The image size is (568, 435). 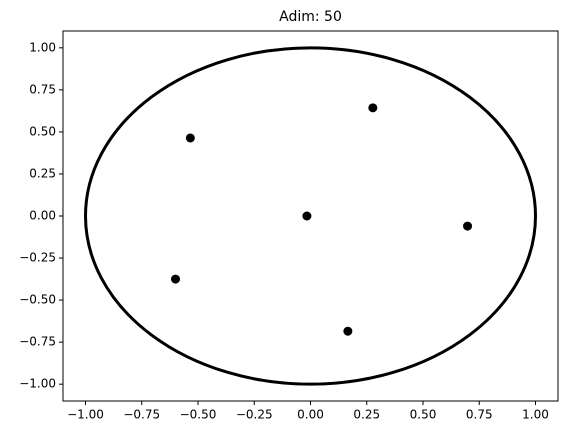 What do you see at coordinates (535, 415) in the screenshot?
I see `x-tick-label: 1.00` at bounding box center [535, 415].